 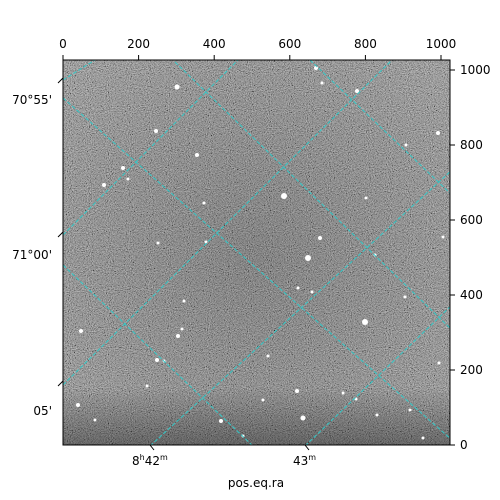 What do you see at coordinates (138, 44) in the screenshot?
I see `top-tick-label: 200` at bounding box center [138, 44].